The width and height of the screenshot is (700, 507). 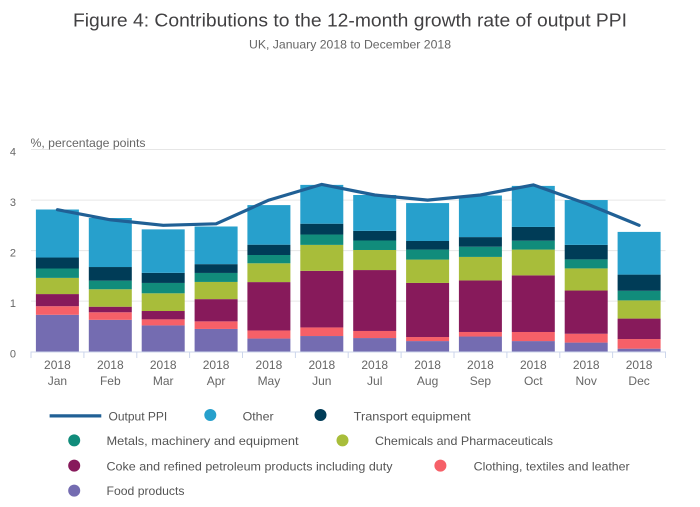 What do you see at coordinates (350, 45) in the screenshot?
I see `svg-text:UK, January 2018 to December 2: UK, January 2018 to December 2018` at bounding box center [350, 45].